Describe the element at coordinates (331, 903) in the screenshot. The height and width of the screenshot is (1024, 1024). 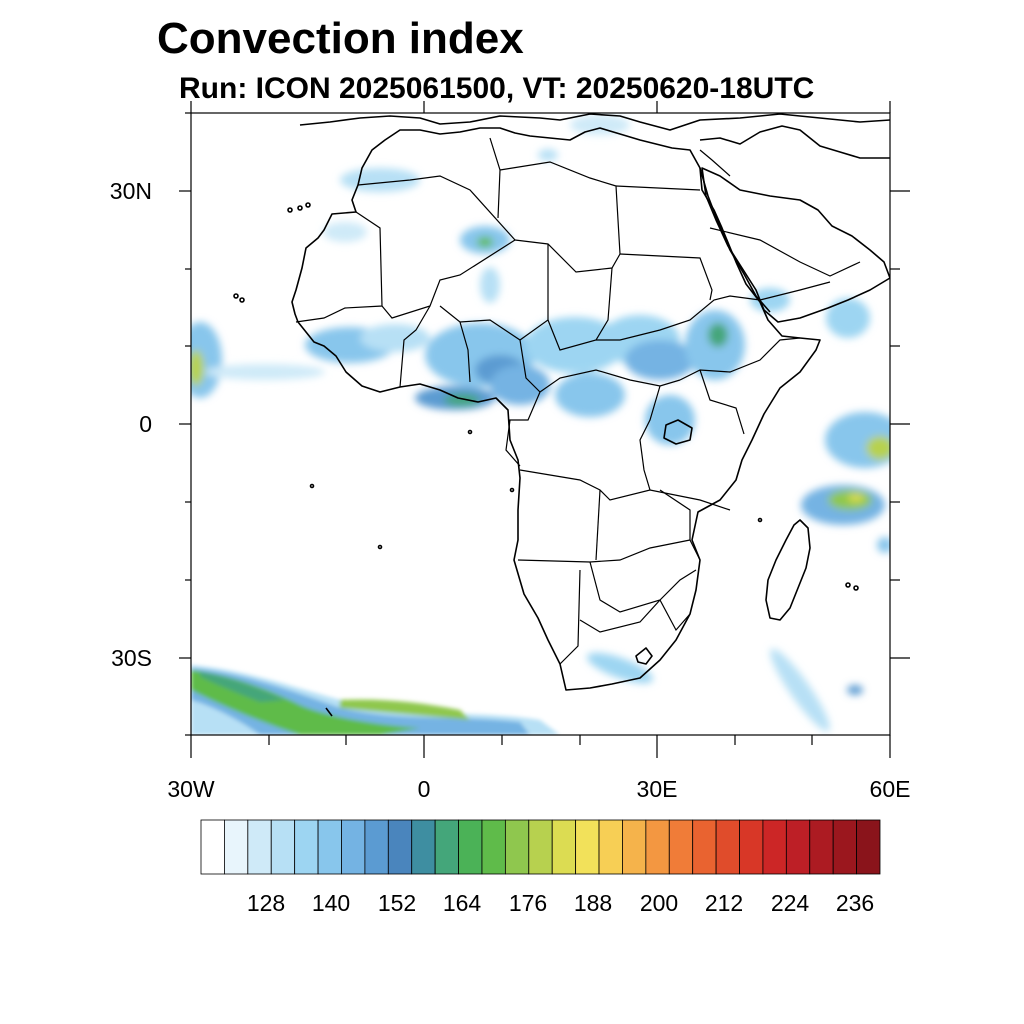
I see `colorbar-label: 140` at that location.